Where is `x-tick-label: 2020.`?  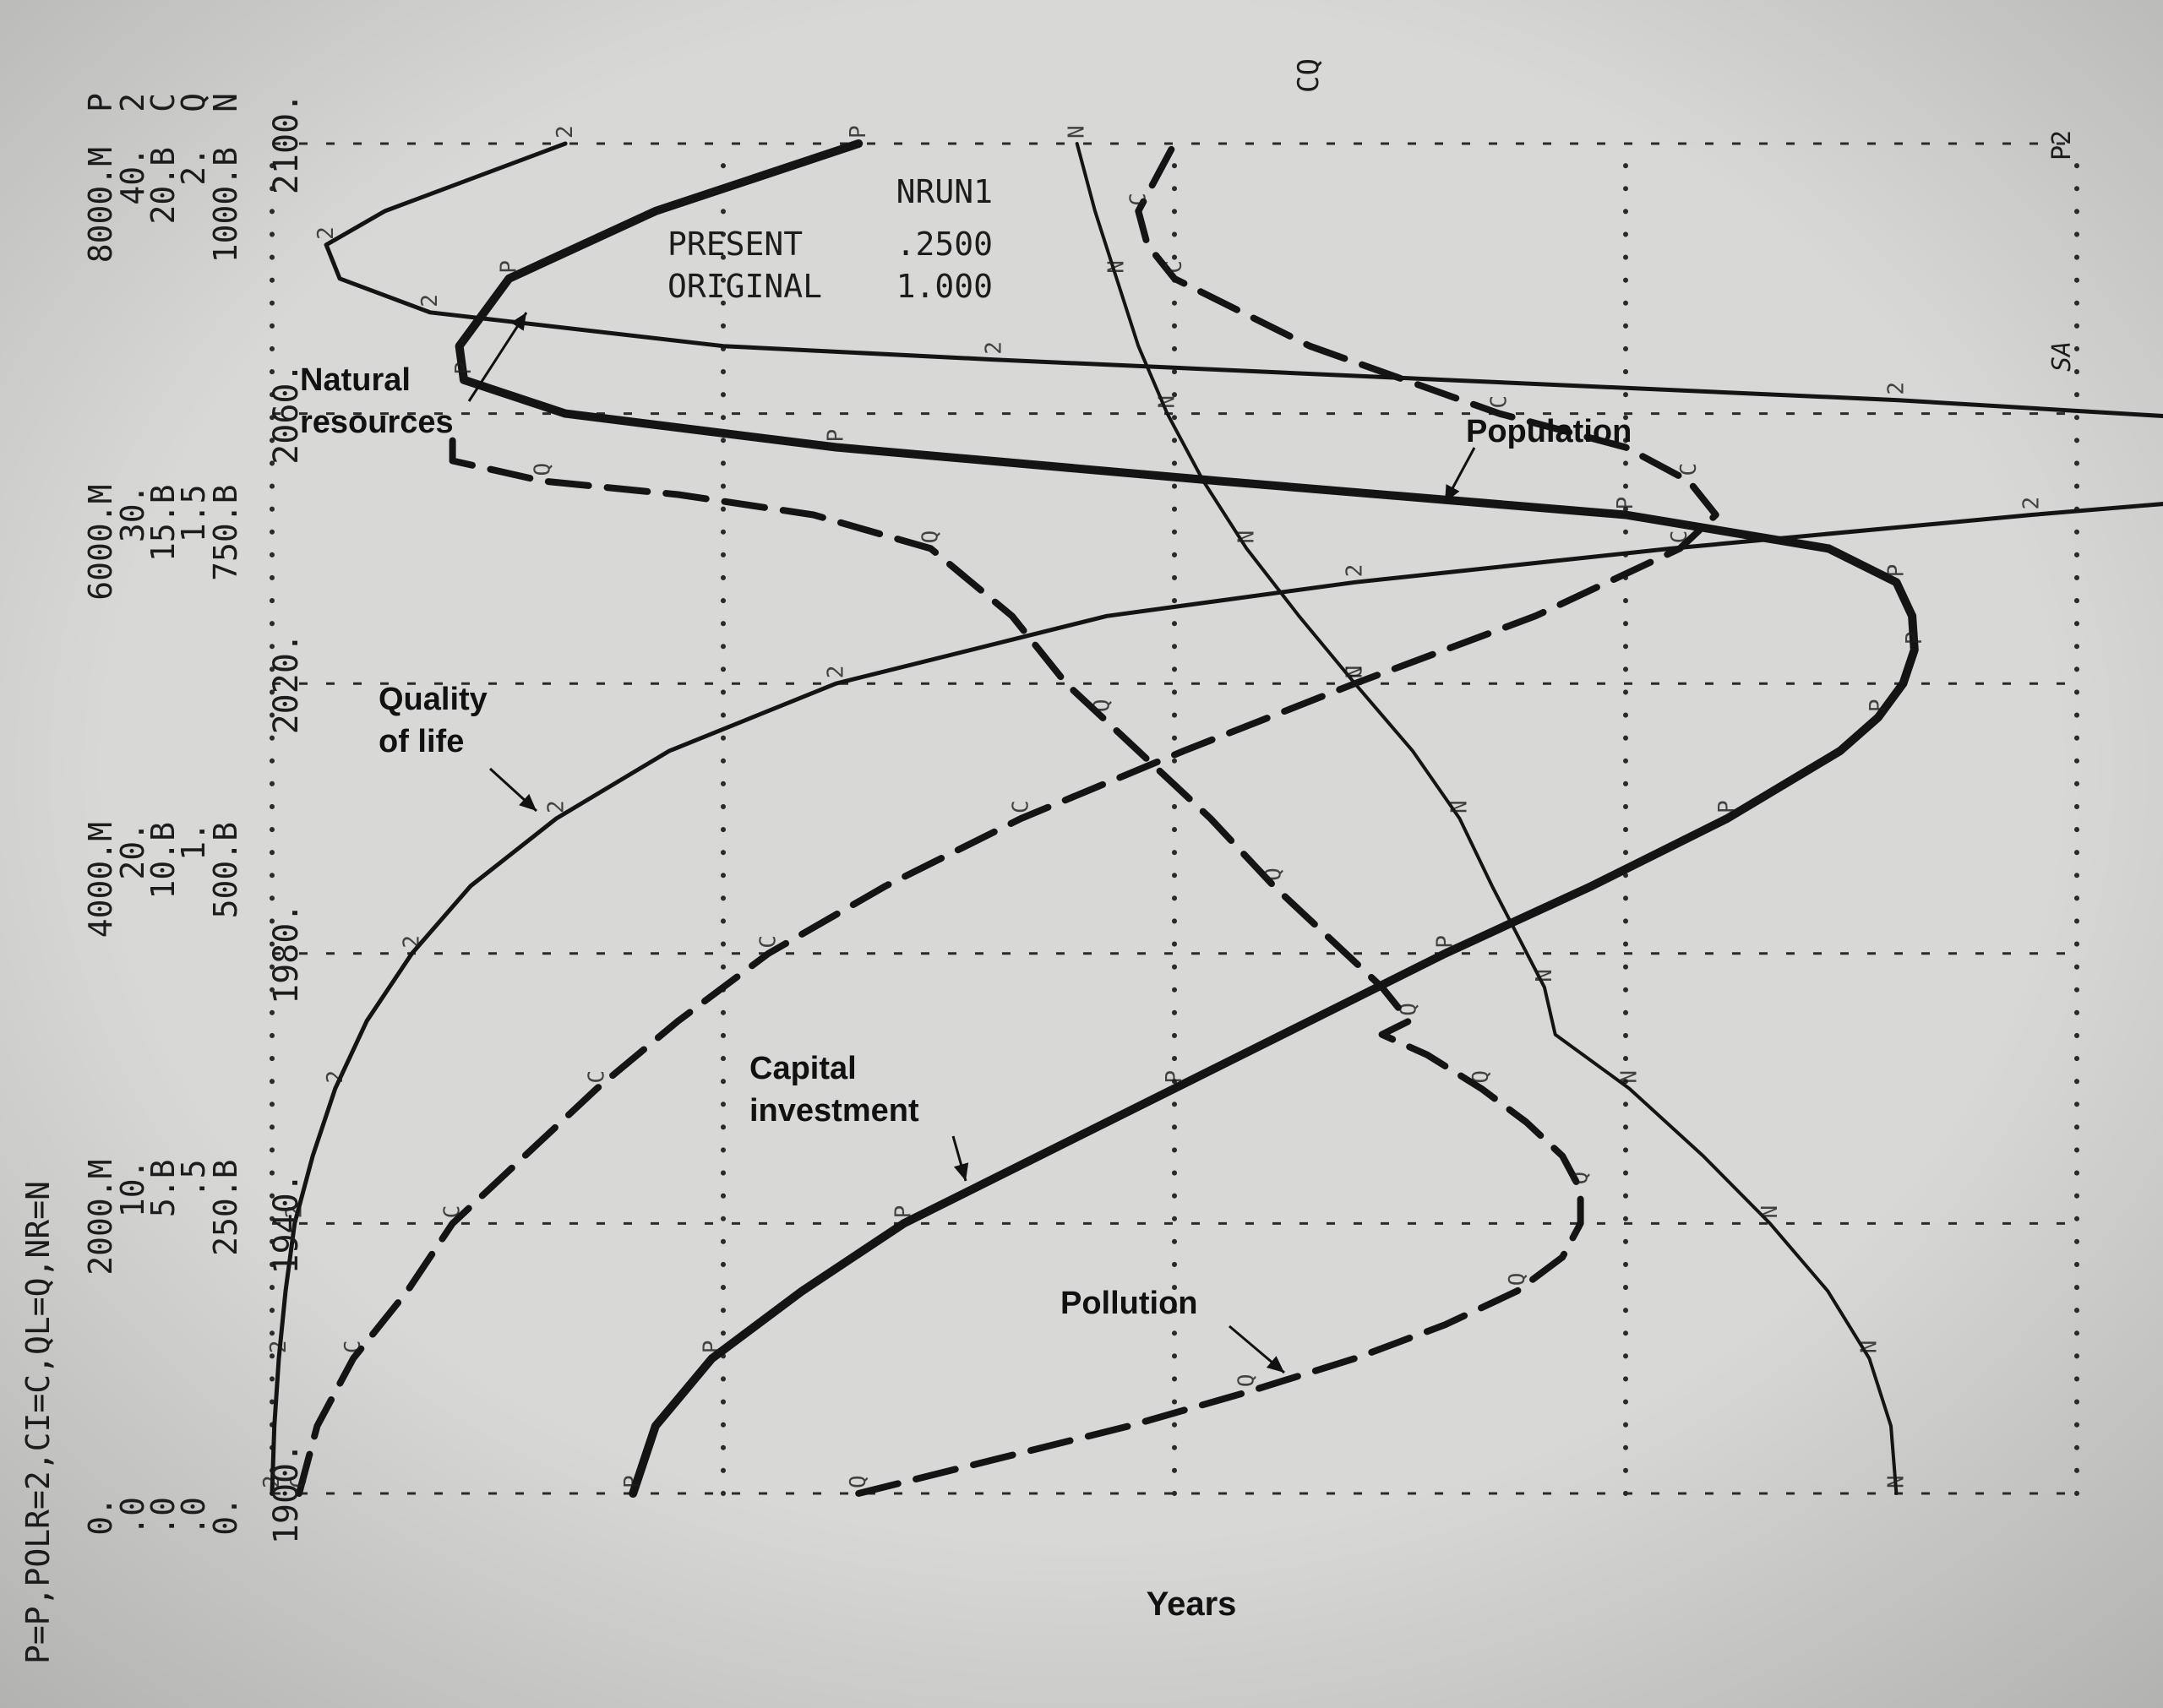 x-tick-label: 2020. is located at coordinates (287, 683).